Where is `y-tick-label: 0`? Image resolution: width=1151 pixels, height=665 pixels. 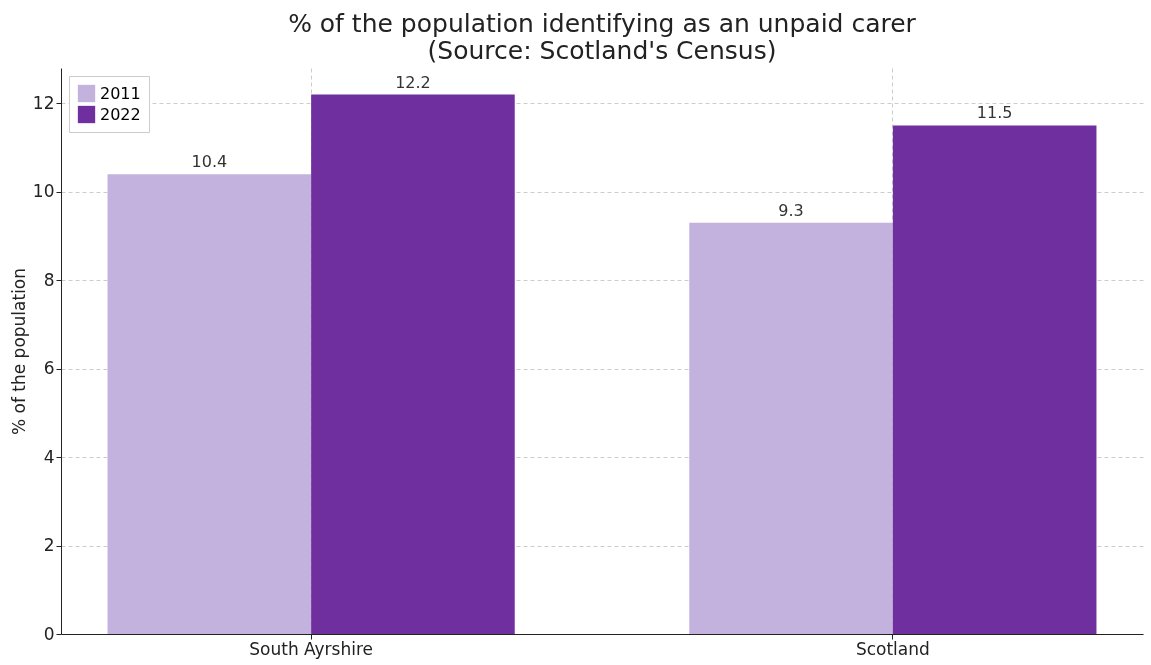 y-tick-label: 0 is located at coordinates (49, 633).